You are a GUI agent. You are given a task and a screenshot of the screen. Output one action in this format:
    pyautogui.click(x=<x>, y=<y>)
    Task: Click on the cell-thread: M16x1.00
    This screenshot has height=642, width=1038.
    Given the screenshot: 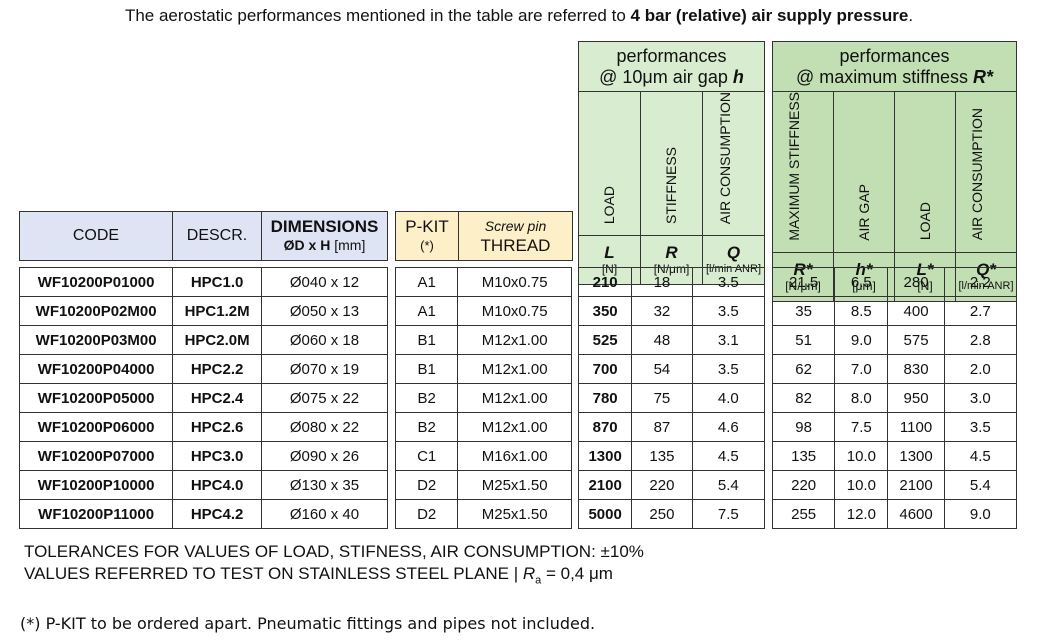 What is the action you would take?
    pyautogui.click(x=514, y=456)
    